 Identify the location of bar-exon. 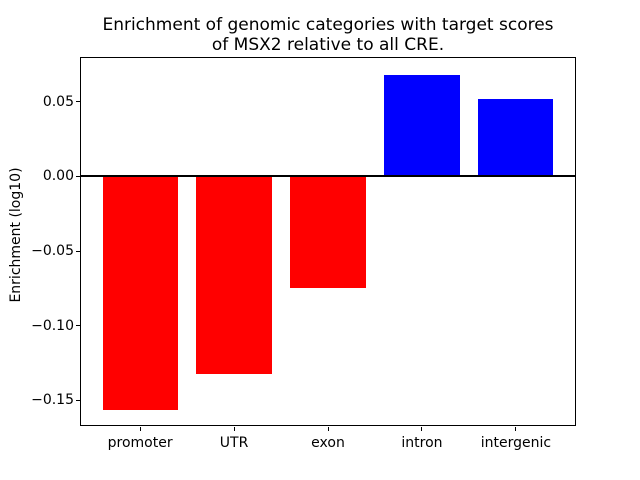
(328, 232).